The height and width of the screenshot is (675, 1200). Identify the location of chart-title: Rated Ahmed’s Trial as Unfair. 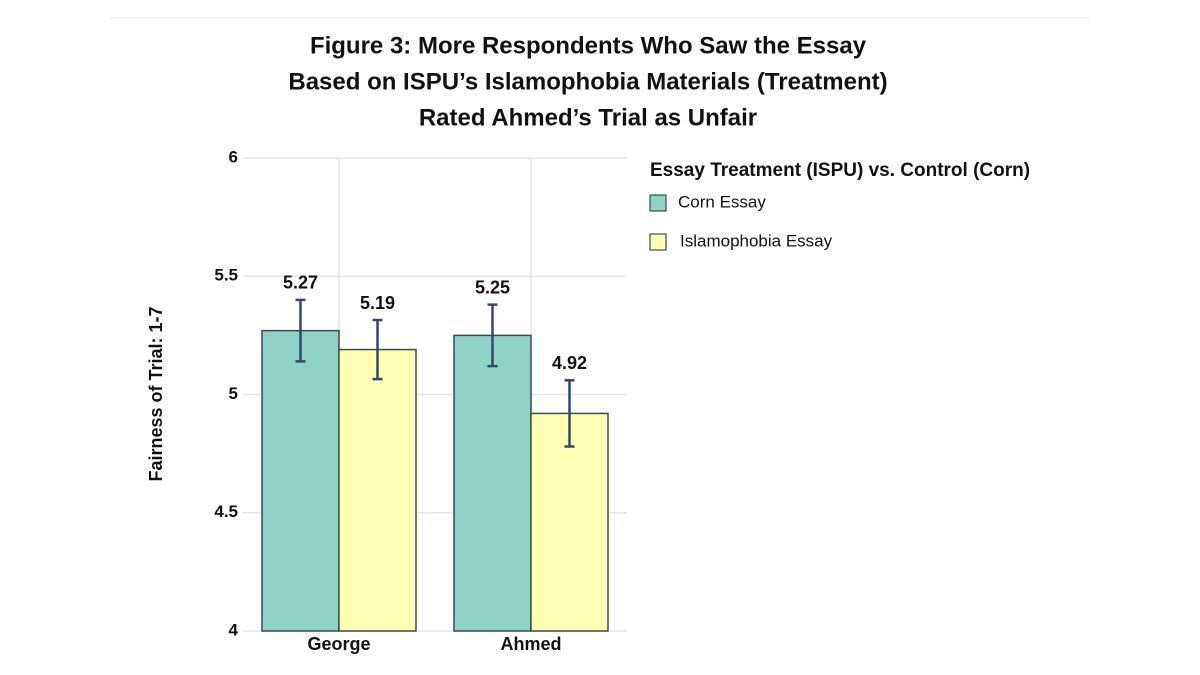
(588, 117).